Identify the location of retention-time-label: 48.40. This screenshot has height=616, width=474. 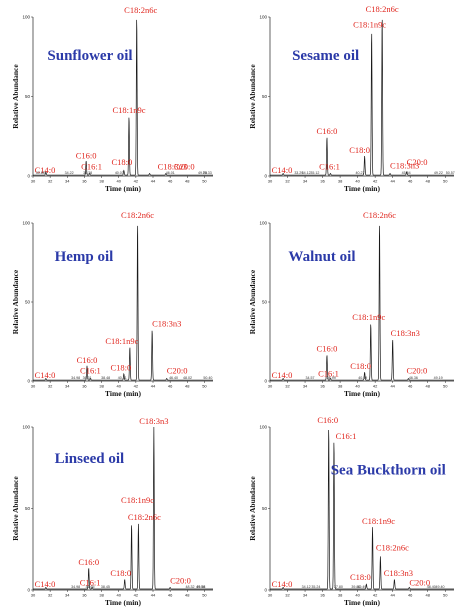
(431, 587).